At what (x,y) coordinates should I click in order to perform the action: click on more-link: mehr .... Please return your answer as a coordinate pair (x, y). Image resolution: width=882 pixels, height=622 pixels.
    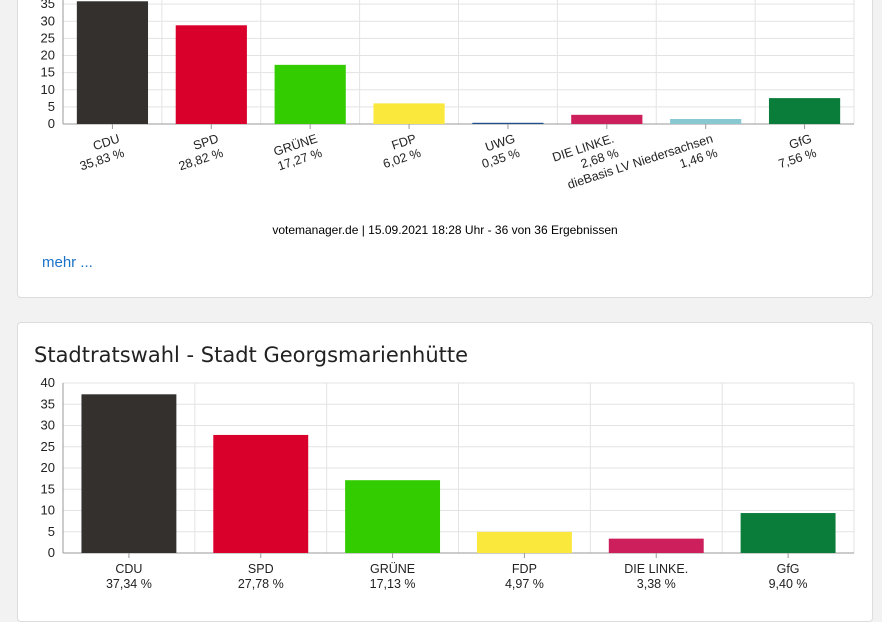
    Looking at the image, I should click on (67, 262).